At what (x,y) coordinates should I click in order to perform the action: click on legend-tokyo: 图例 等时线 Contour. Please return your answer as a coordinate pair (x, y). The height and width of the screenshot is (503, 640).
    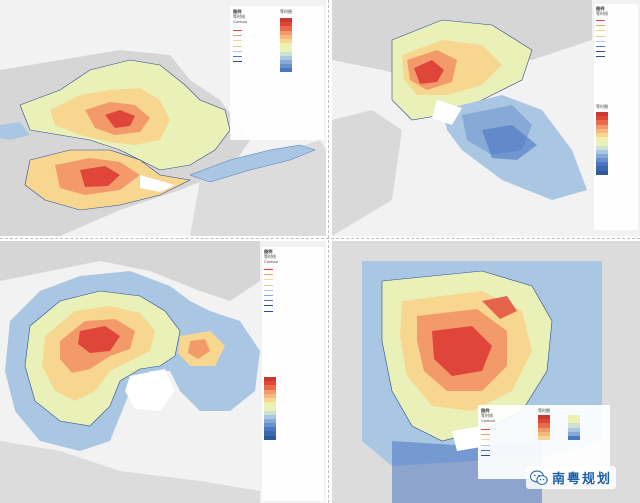
    Looking at the image, I should click on (293, 374).